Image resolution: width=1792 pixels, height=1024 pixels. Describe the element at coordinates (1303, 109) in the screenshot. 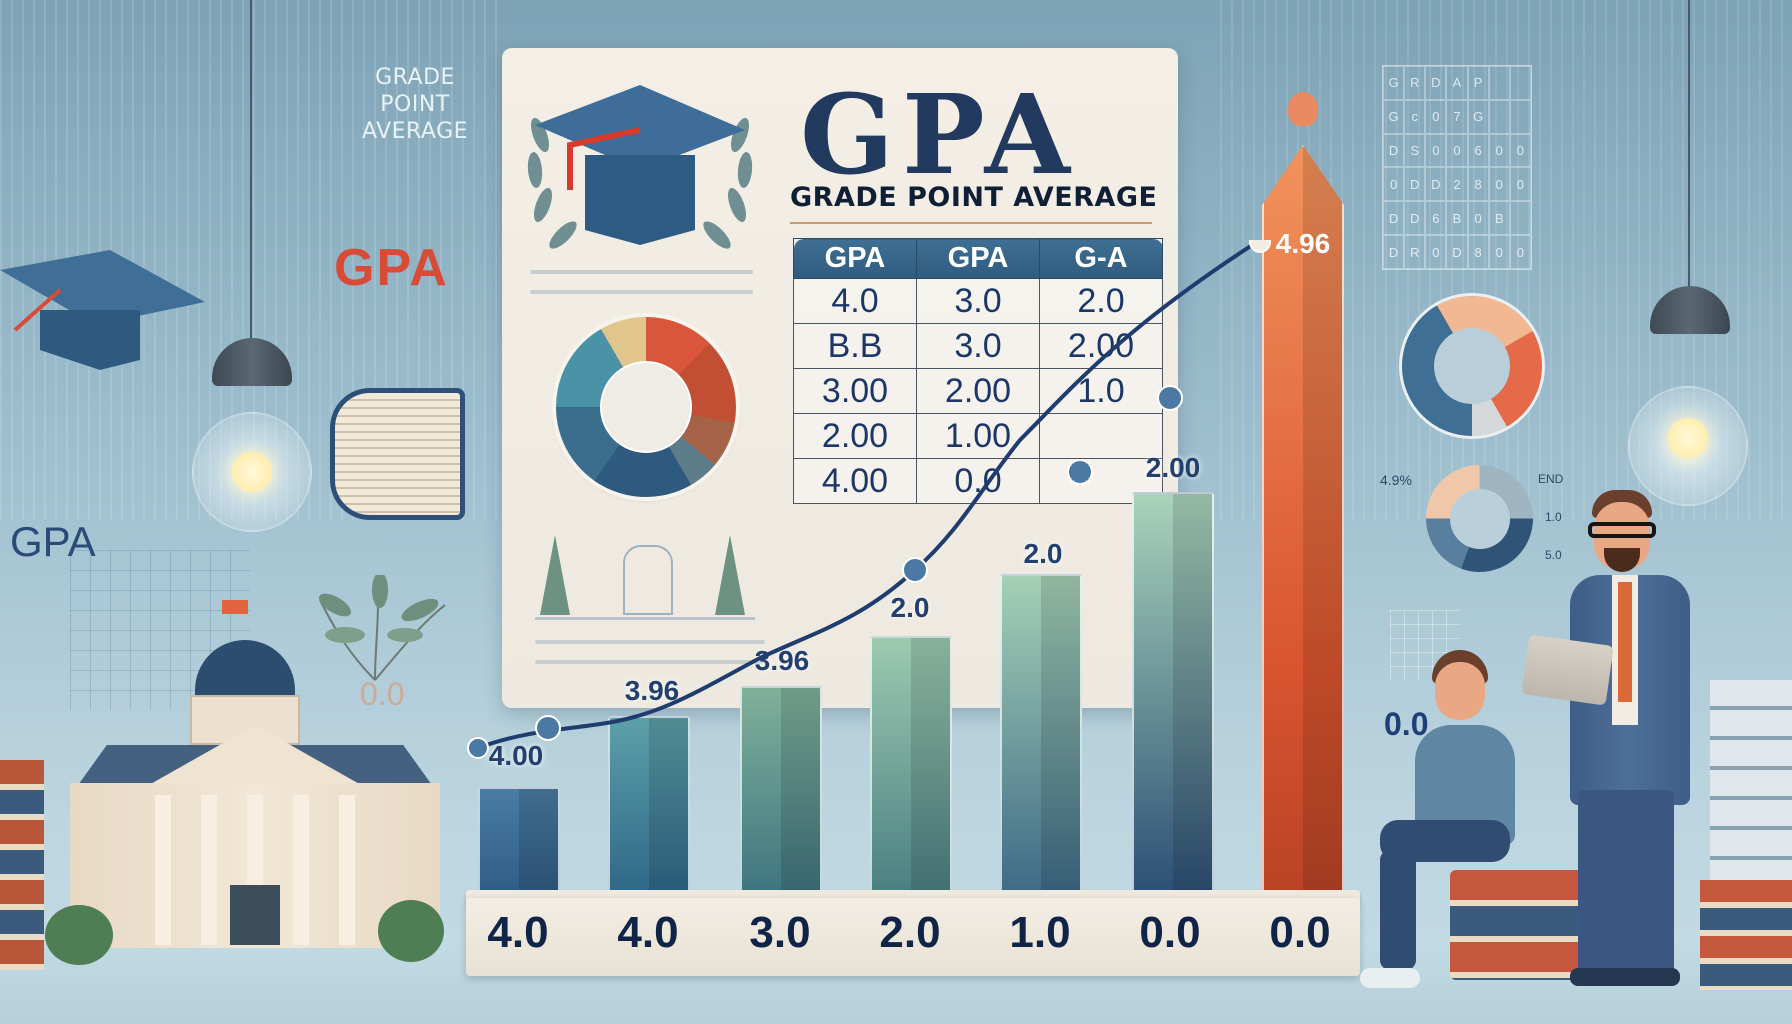

I see `bar-top-ornament` at that location.